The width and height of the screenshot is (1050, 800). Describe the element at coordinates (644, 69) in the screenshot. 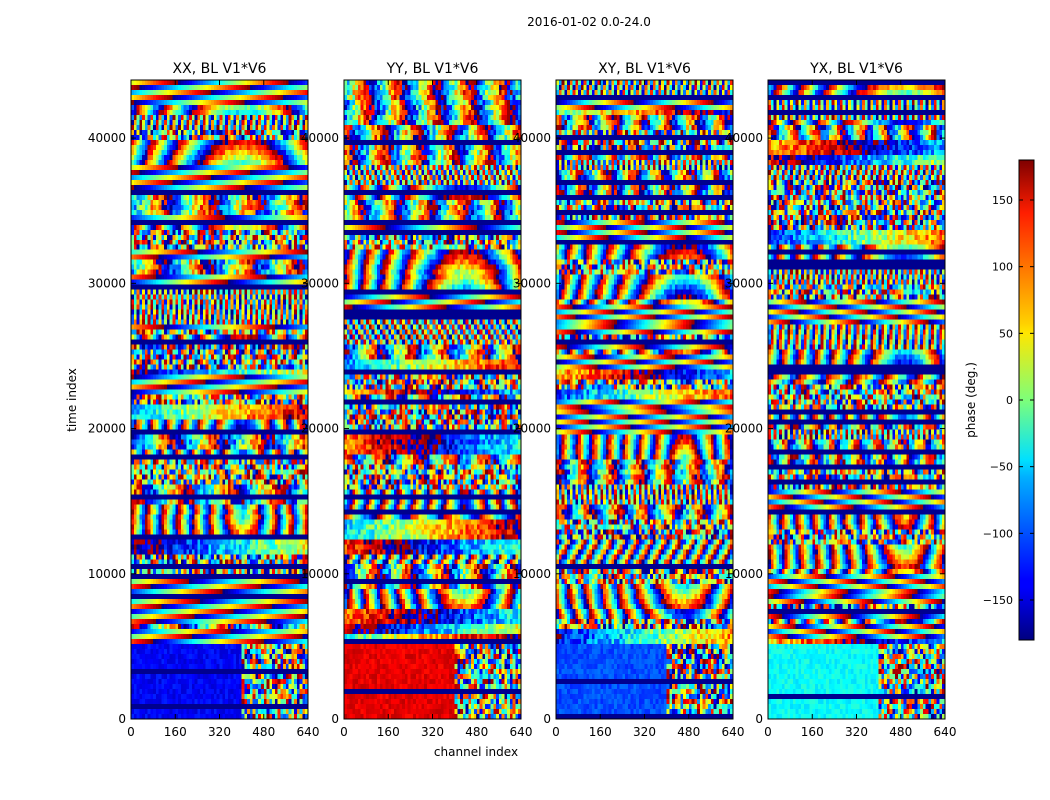

I see `panel-title: XY, BL V1*V6` at that location.